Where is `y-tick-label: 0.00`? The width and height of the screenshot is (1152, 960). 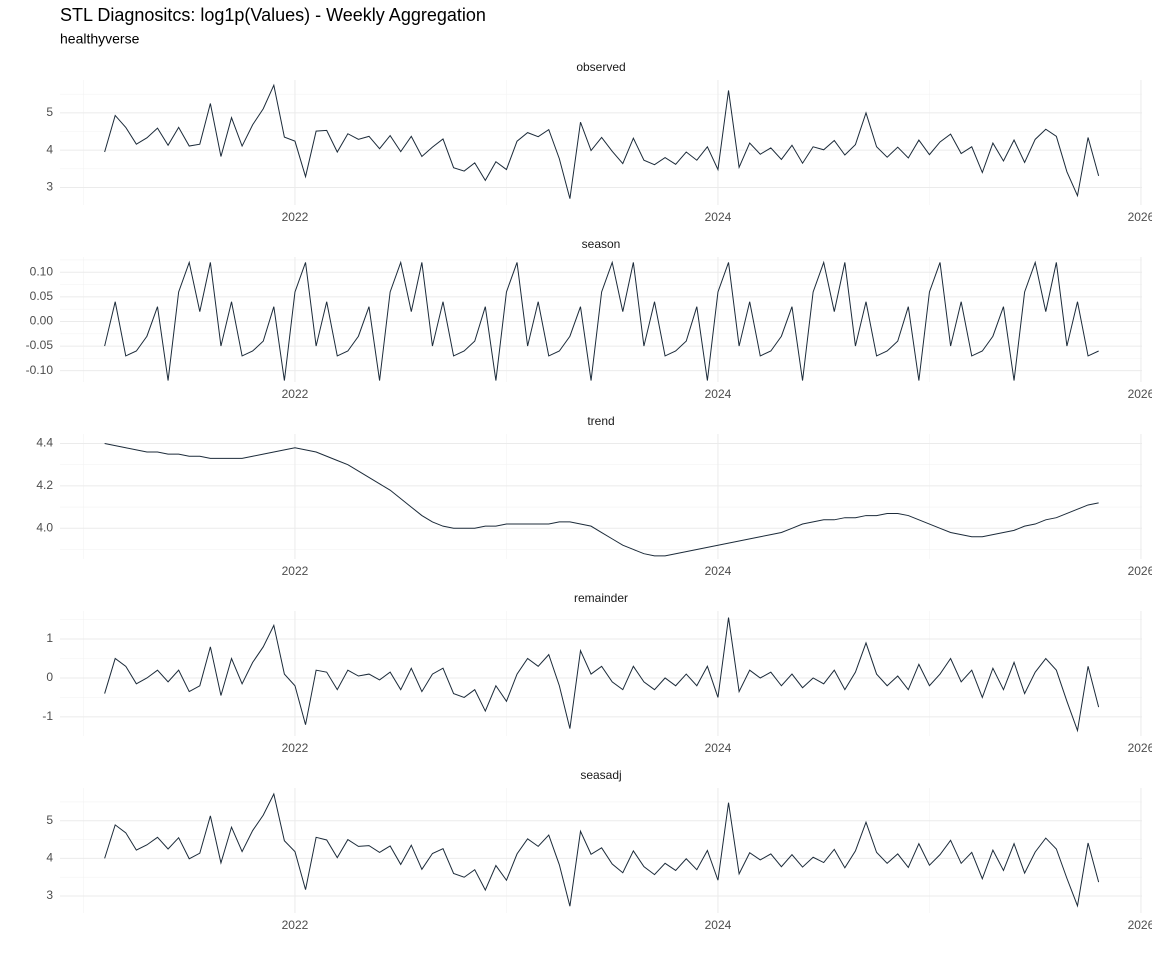
y-tick-label: 0.00 is located at coordinates (42, 321).